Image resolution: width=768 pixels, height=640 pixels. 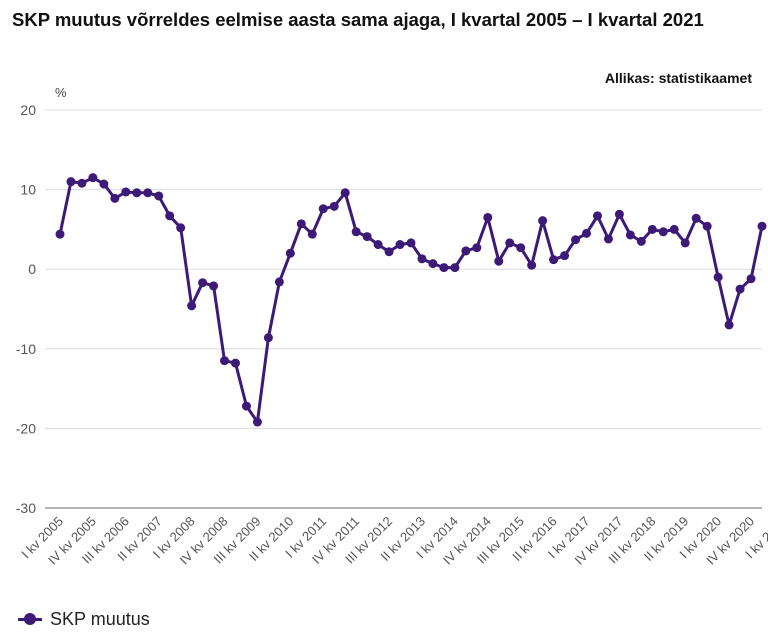 What do you see at coordinates (26, 349) in the screenshot?
I see `y-tick-label: -10` at bounding box center [26, 349].